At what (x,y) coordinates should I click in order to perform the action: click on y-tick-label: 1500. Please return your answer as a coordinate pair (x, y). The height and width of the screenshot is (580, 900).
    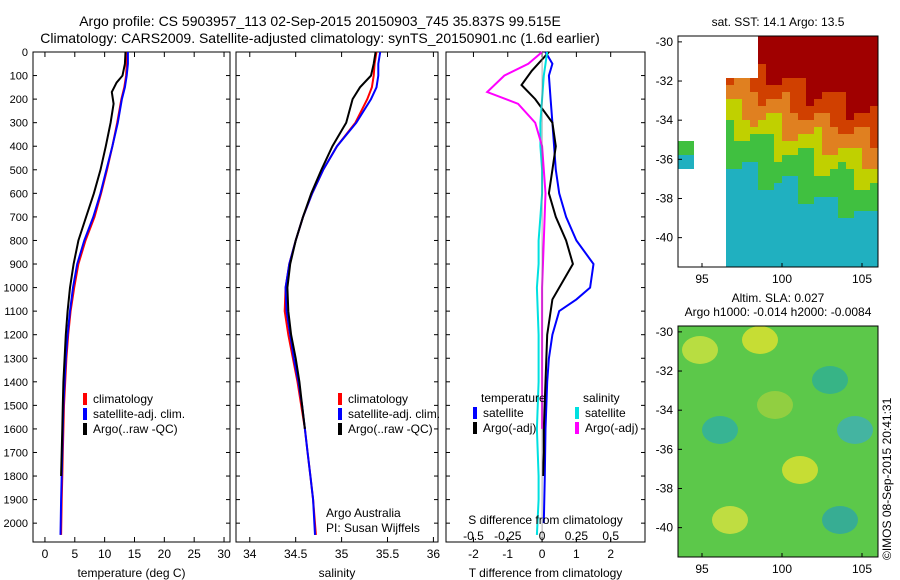
    Looking at the image, I should click on (16, 406).